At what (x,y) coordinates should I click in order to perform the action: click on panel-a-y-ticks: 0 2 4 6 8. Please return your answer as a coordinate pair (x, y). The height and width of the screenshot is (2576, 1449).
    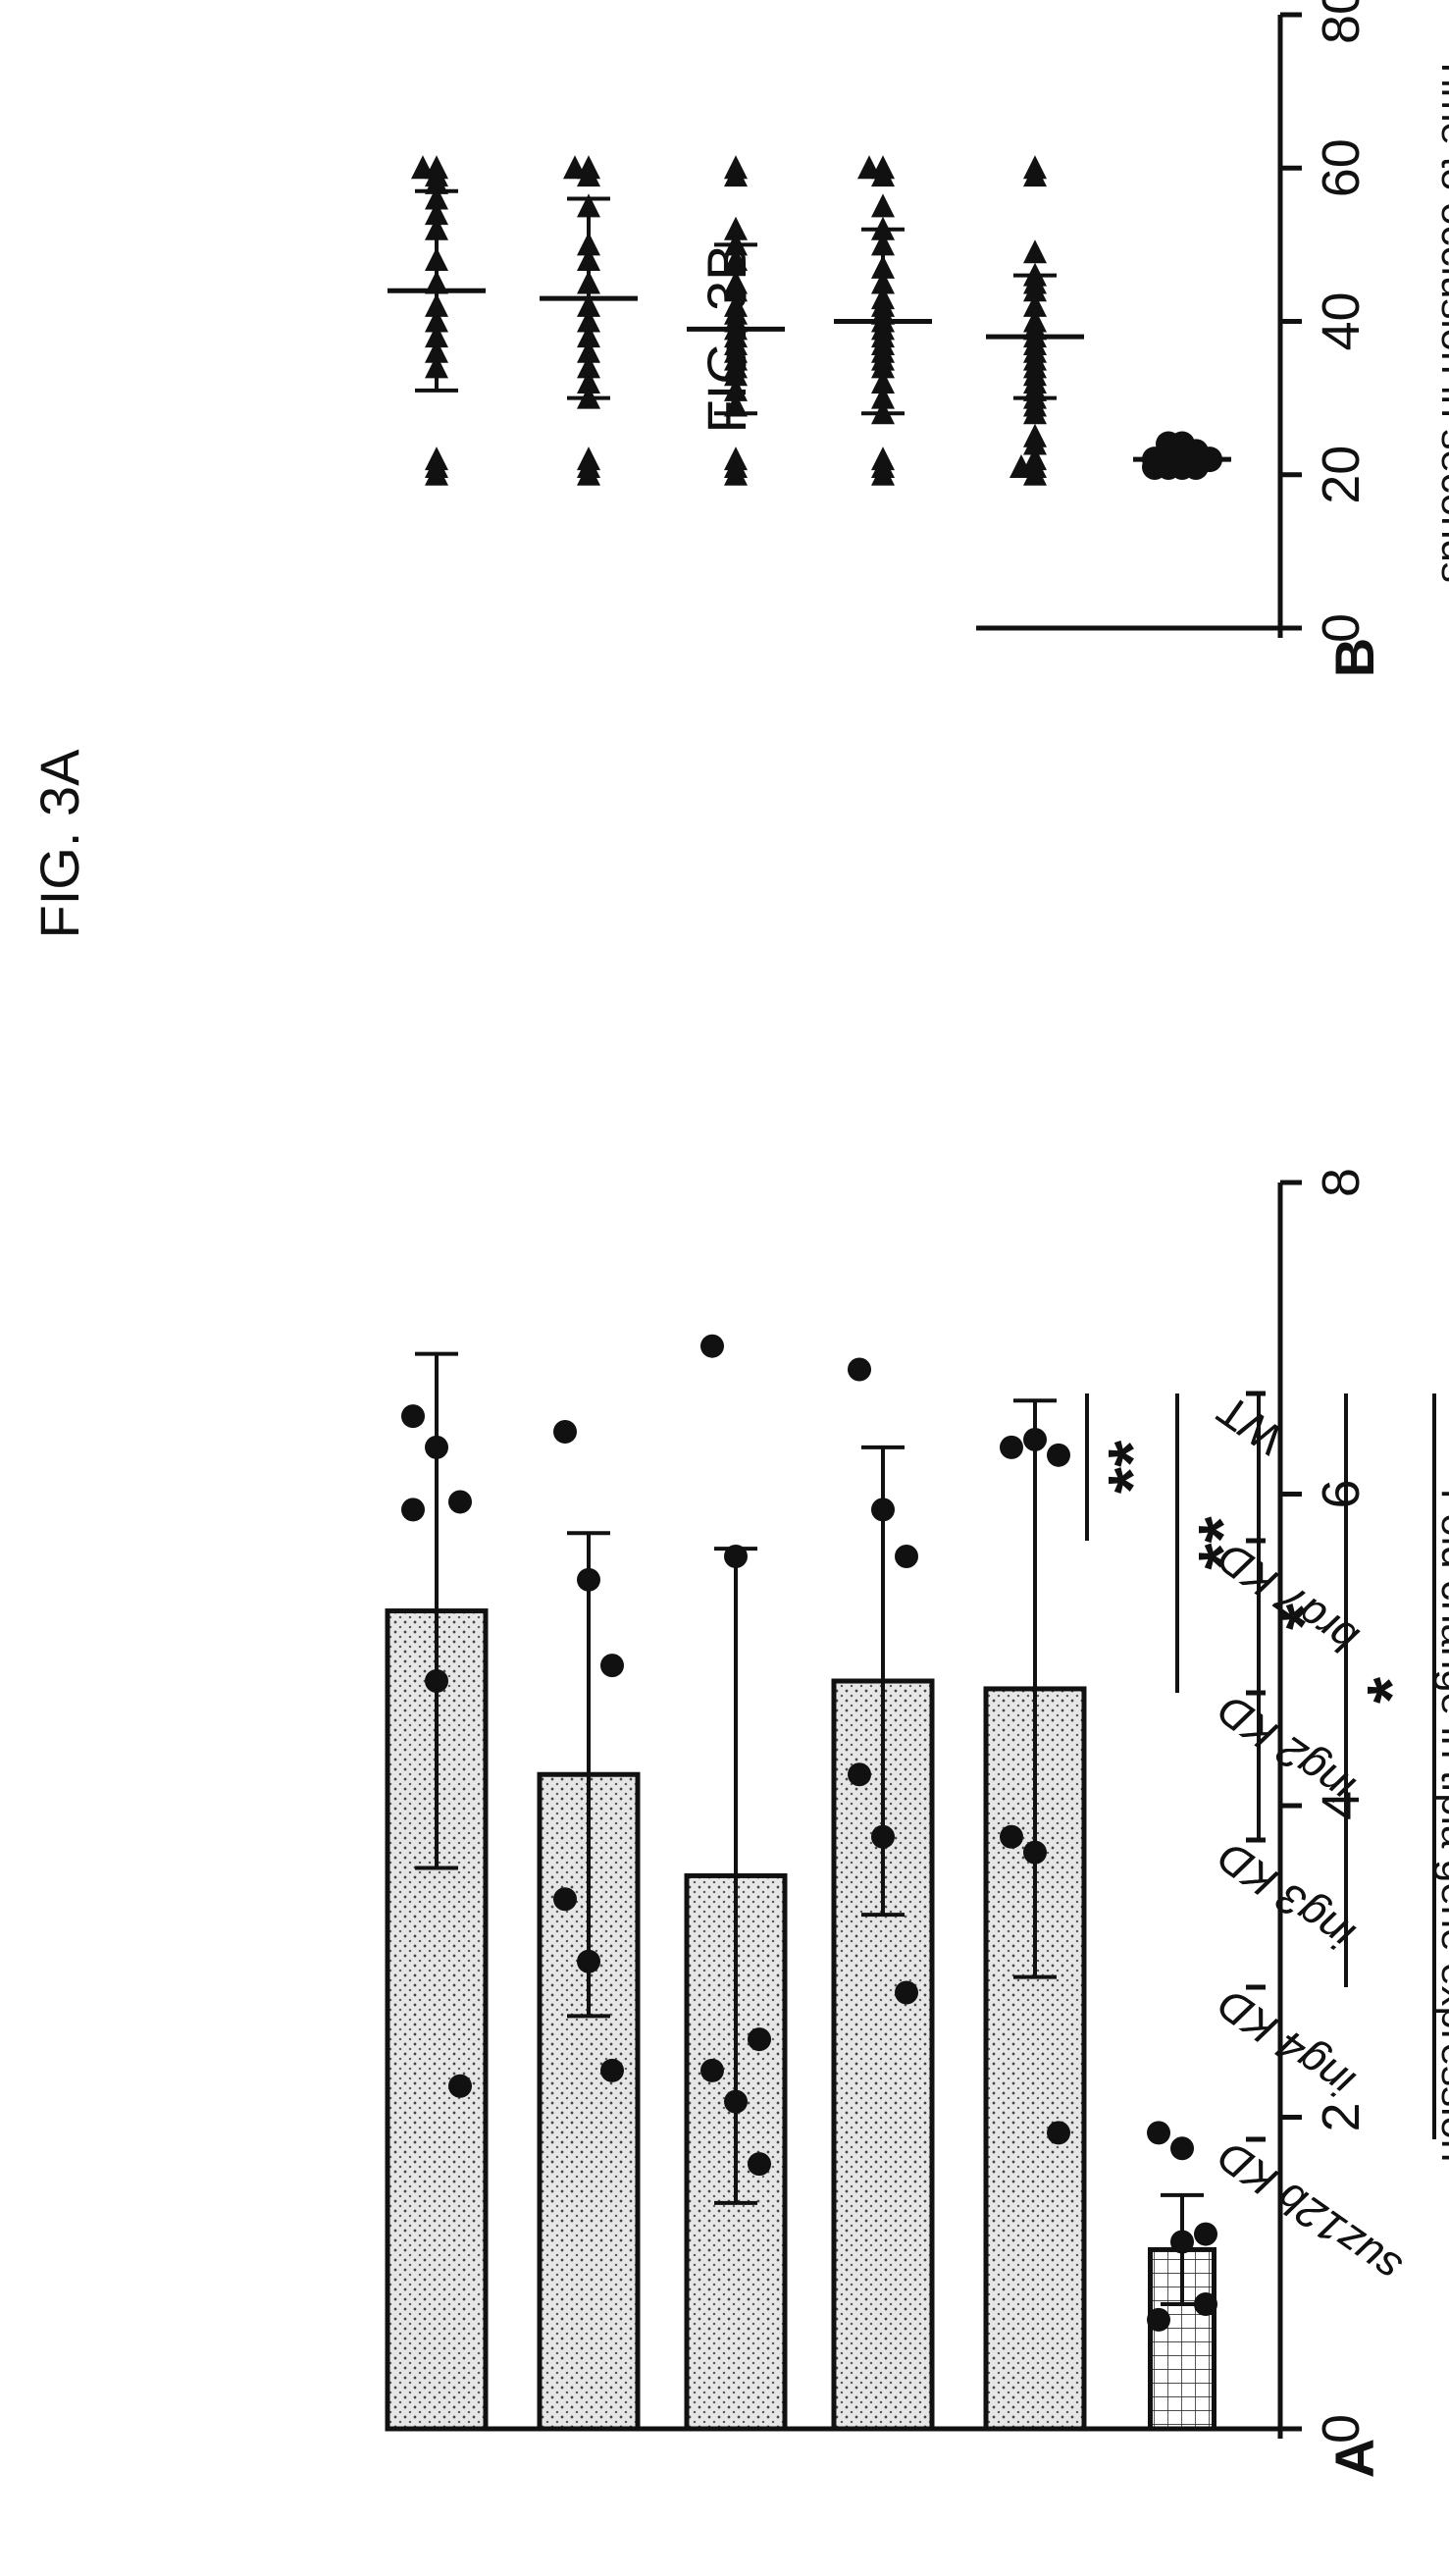
    Looking at the image, I should click on (1326, 1806).